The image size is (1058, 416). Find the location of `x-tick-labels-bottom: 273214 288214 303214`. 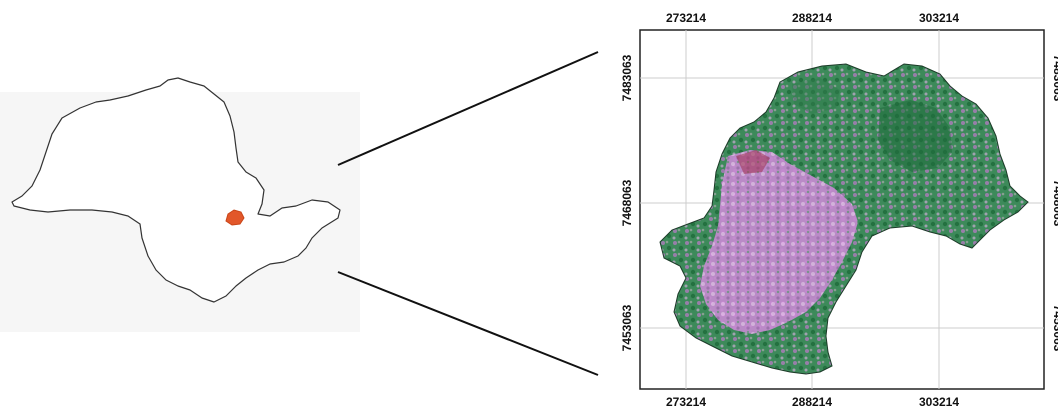

x-tick-labels-bottom: 273214 288214 303214 is located at coordinates (812, 402).